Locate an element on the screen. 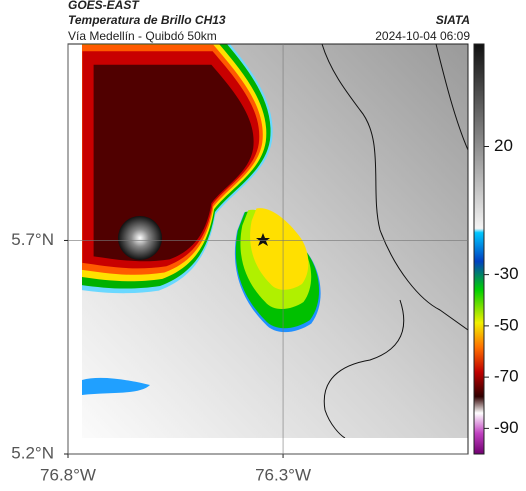 The width and height of the screenshot is (526, 491). y-tick-label: 5.7°N is located at coordinates (32, 239).